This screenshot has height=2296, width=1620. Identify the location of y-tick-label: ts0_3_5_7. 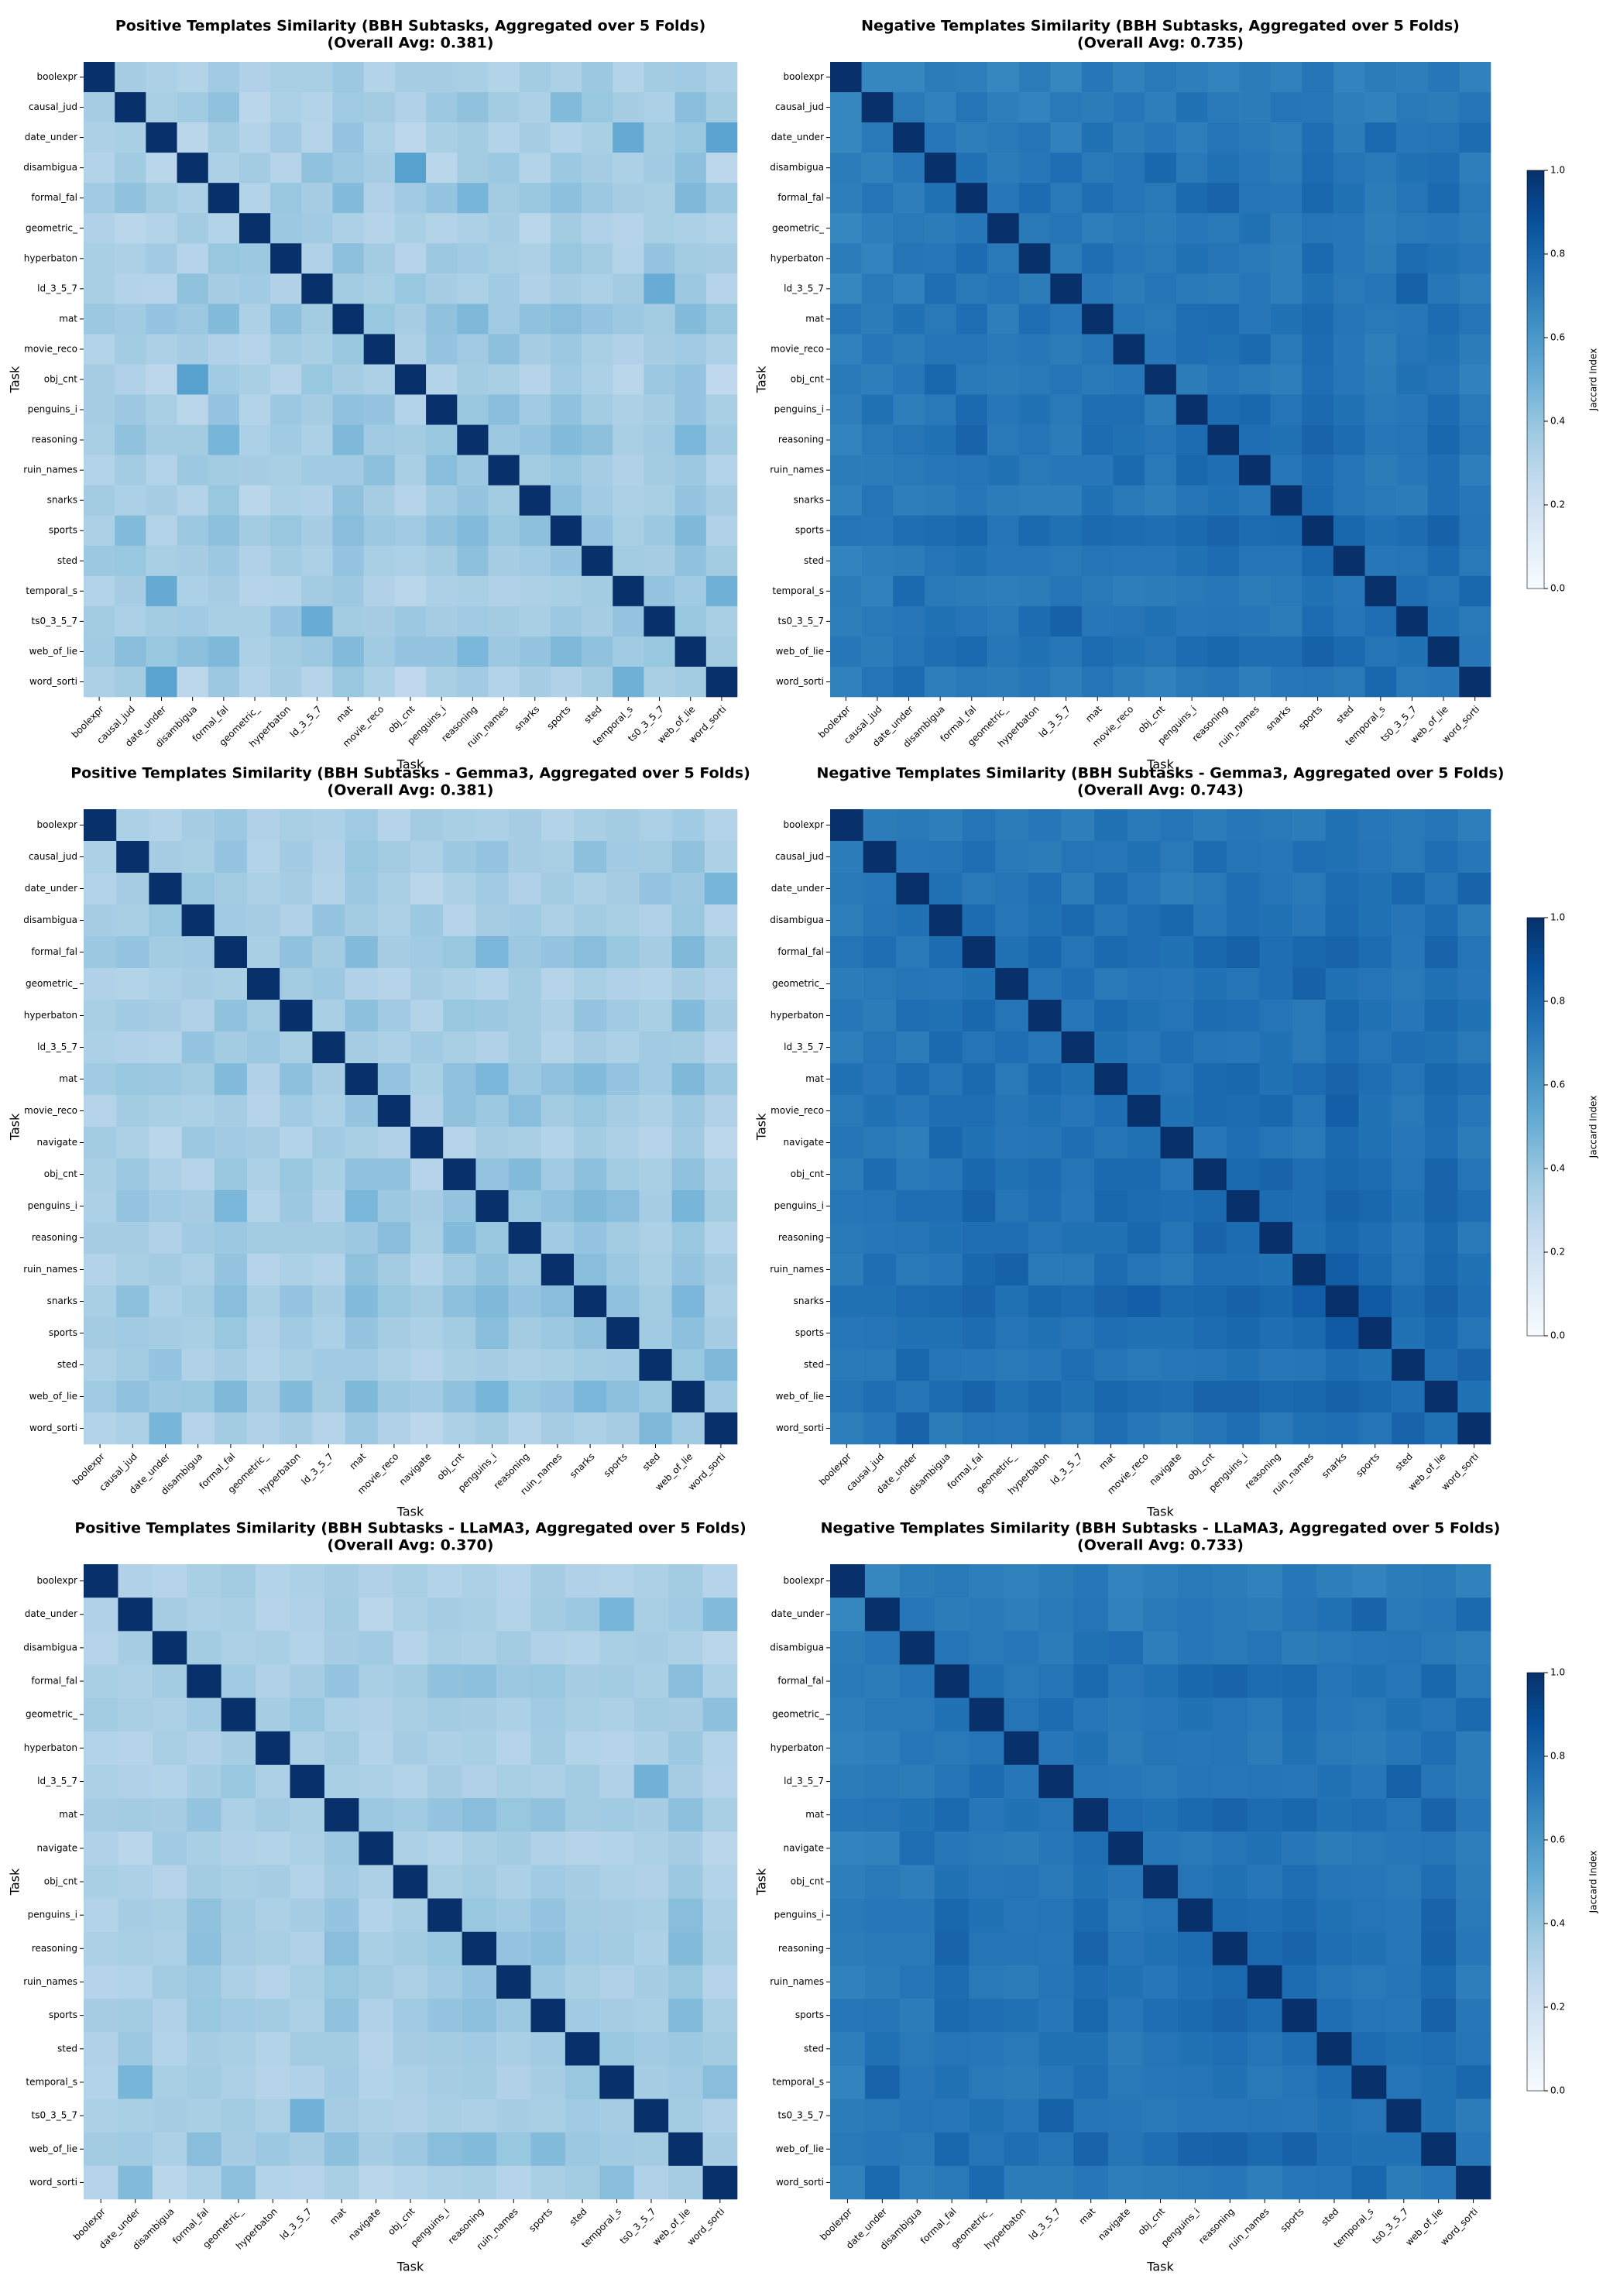
(55, 621).